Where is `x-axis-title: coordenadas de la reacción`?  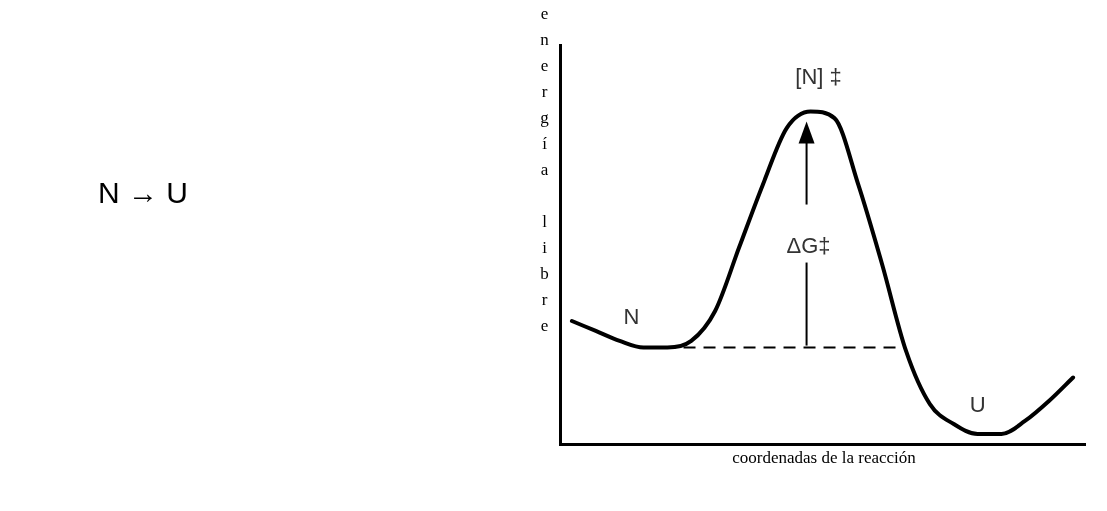 x-axis-title: coordenadas de la reacción is located at coordinates (824, 458).